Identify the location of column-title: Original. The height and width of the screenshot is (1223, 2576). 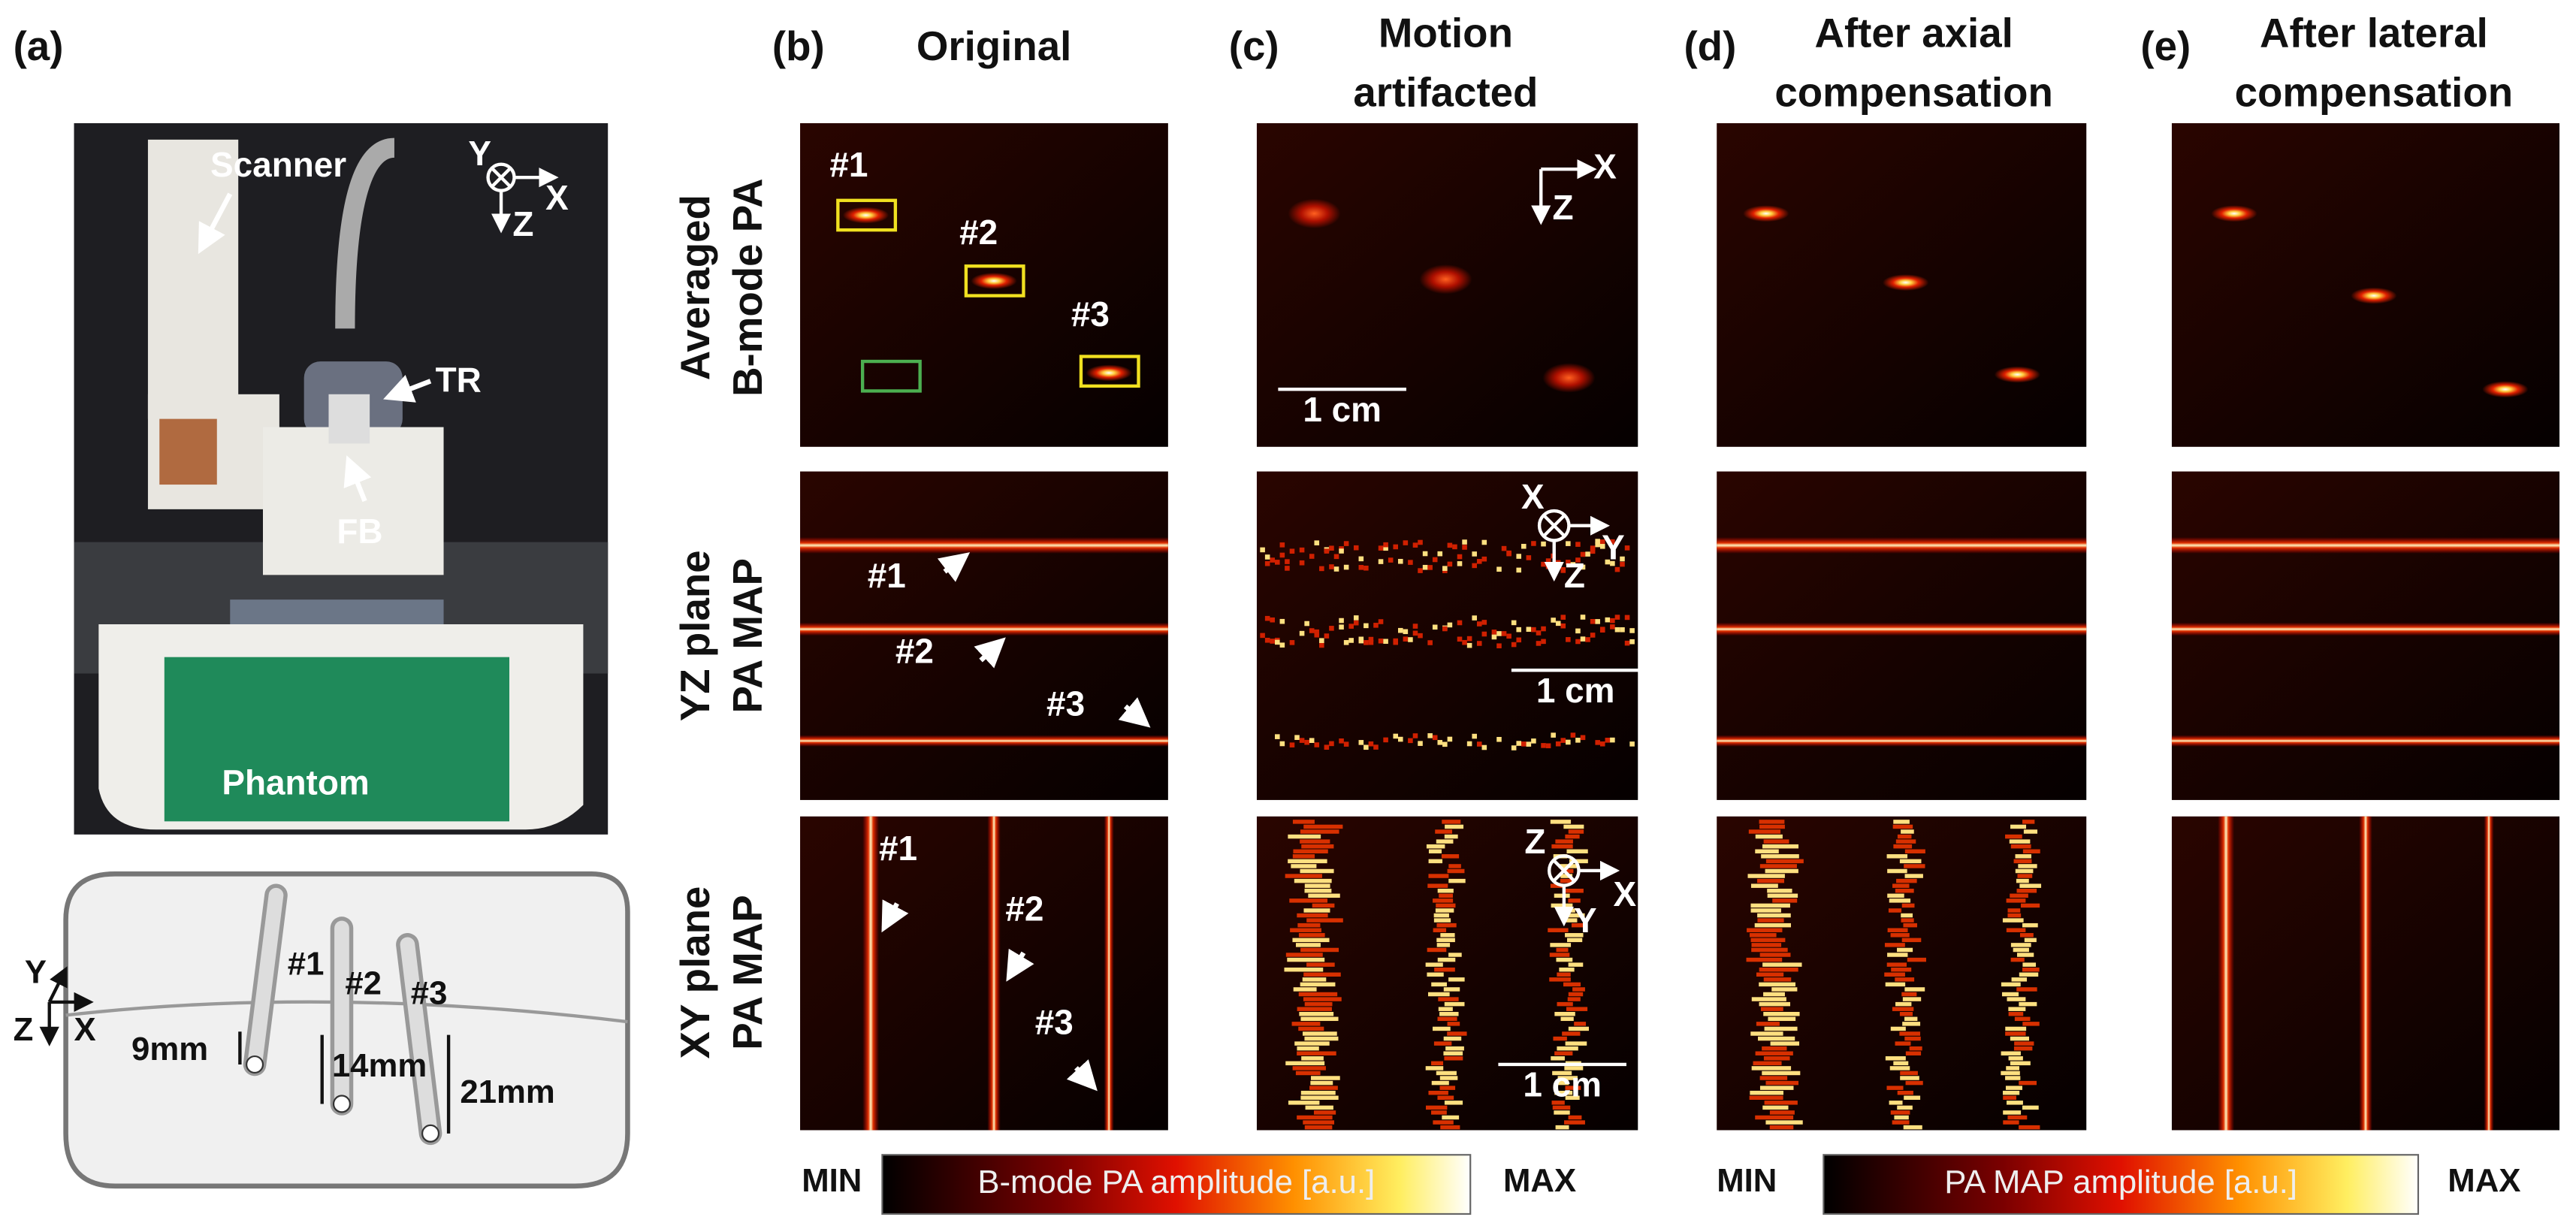
(994, 46).